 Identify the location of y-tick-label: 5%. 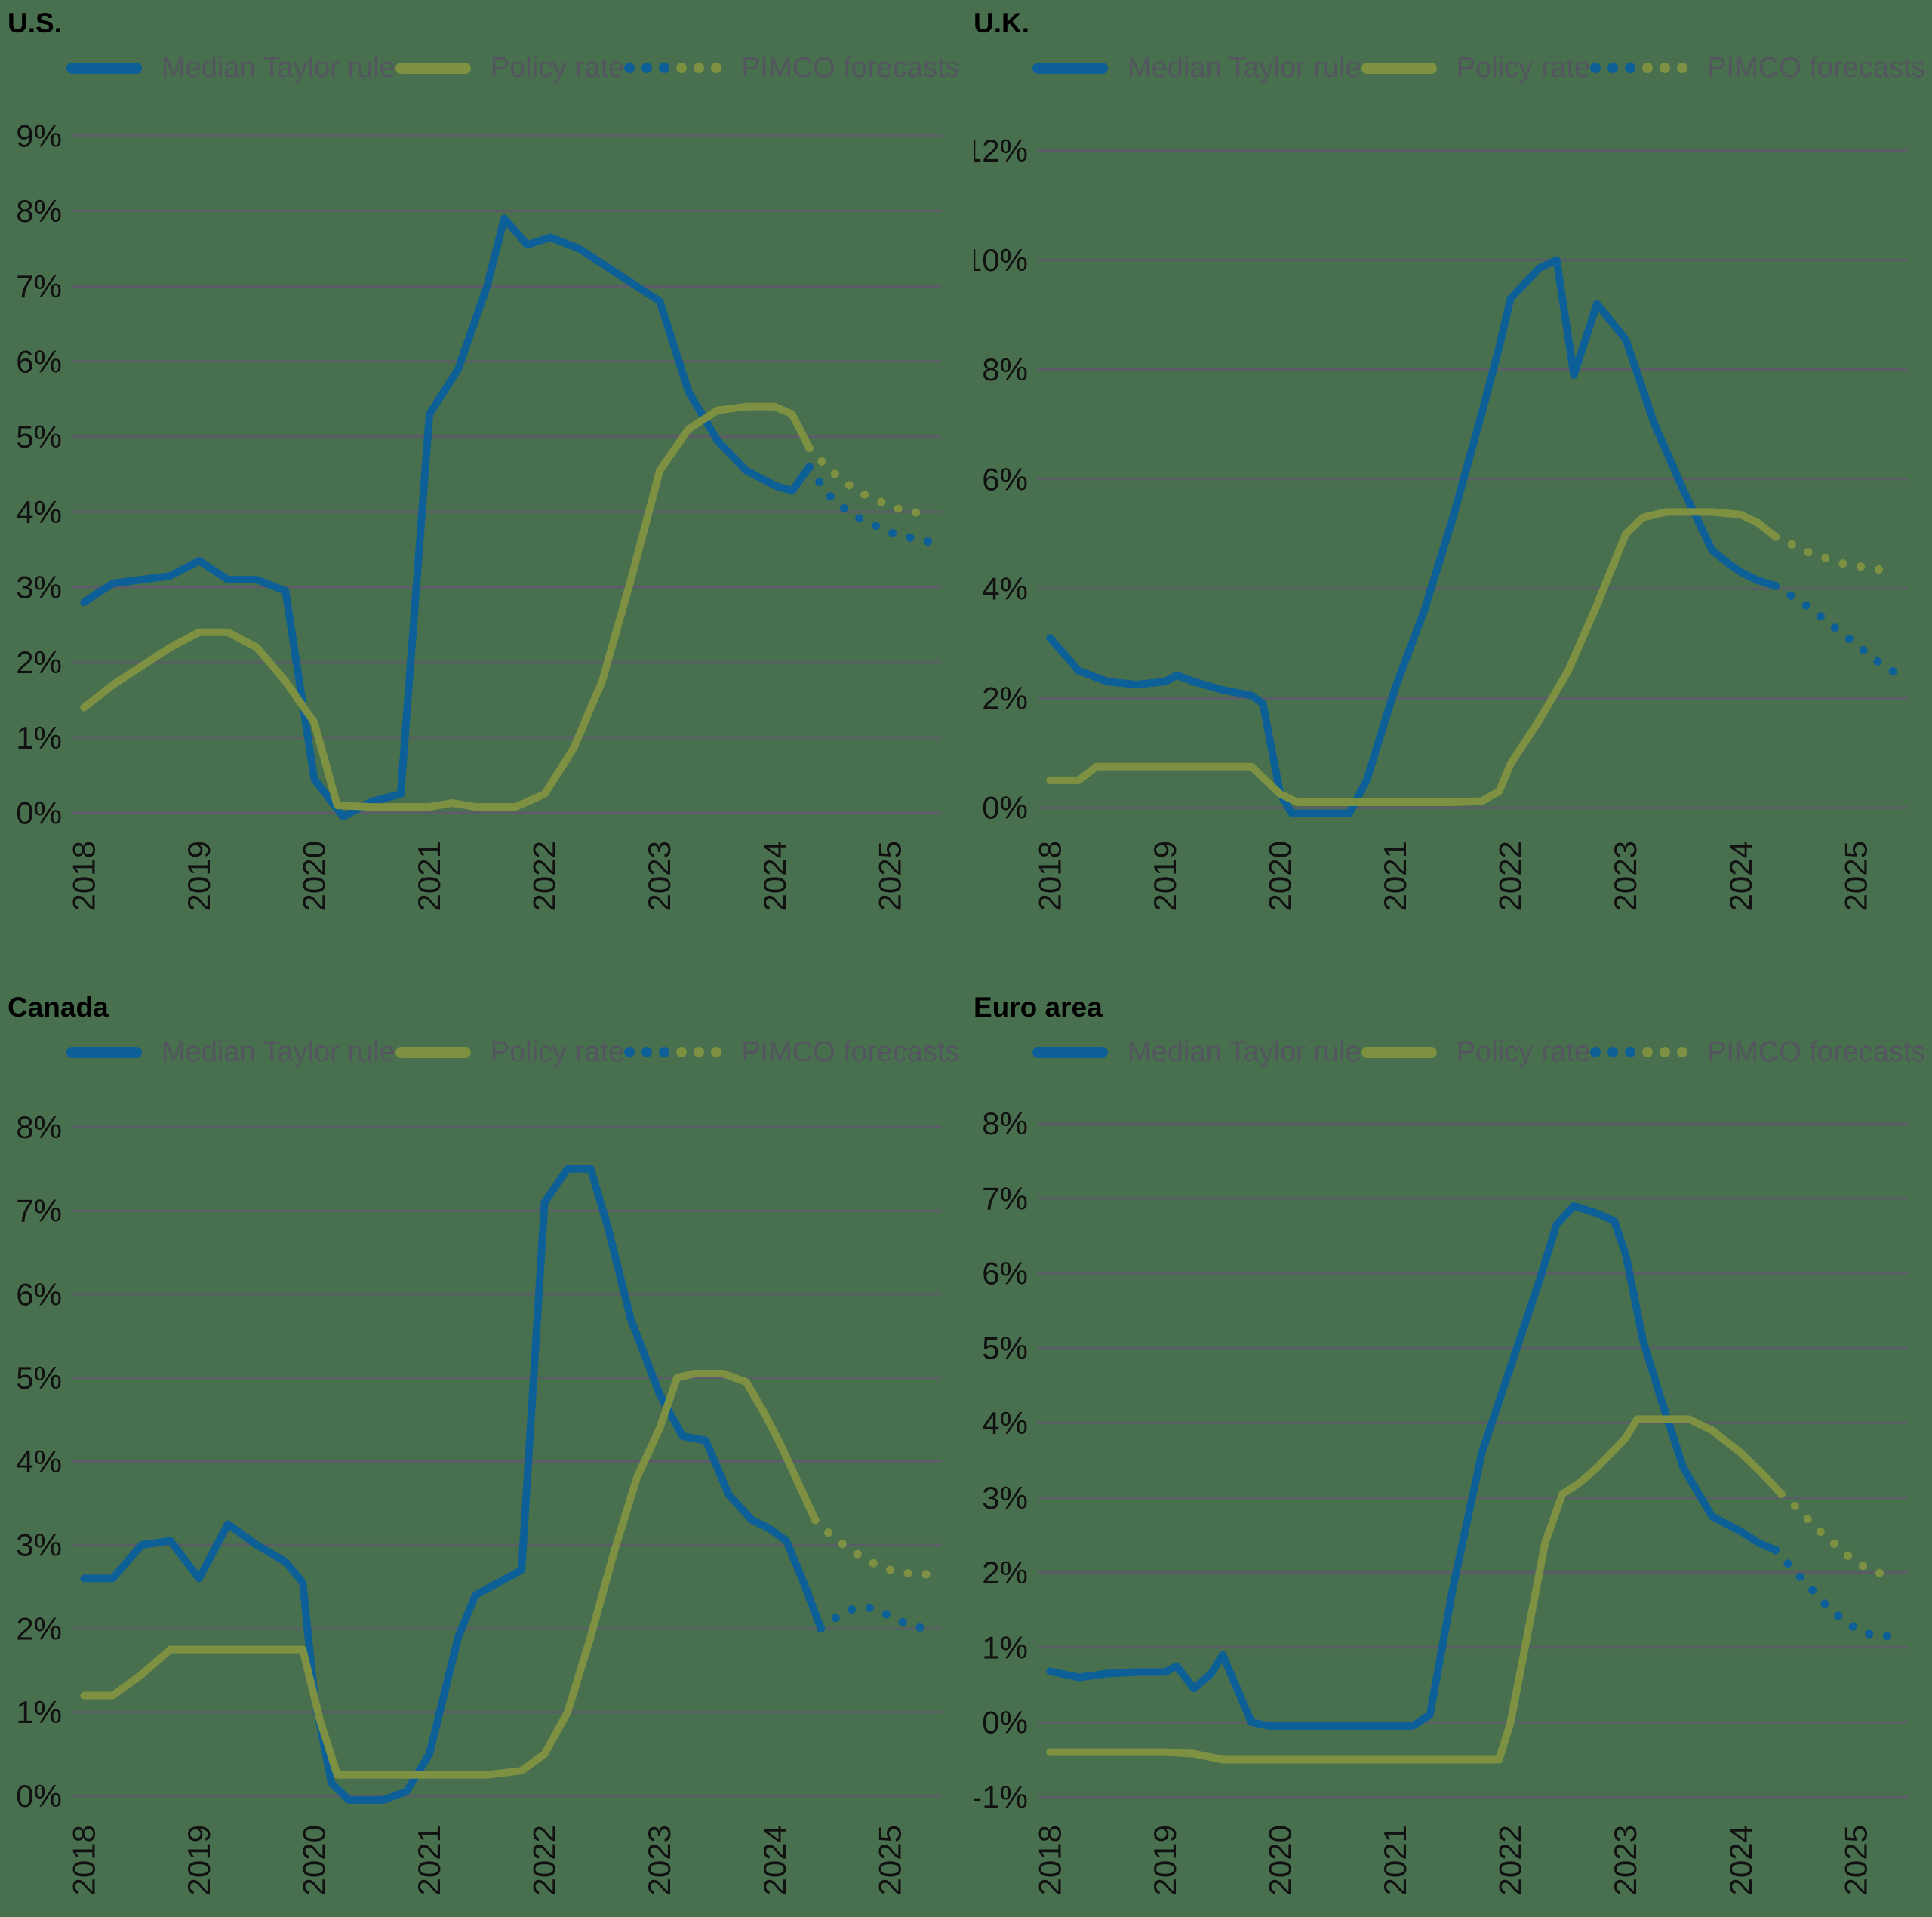
(39, 436).